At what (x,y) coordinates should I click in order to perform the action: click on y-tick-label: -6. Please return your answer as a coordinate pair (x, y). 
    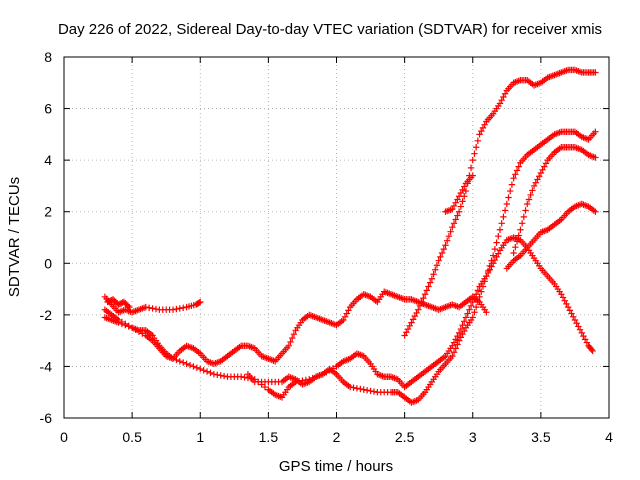
    Looking at the image, I should click on (46, 418).